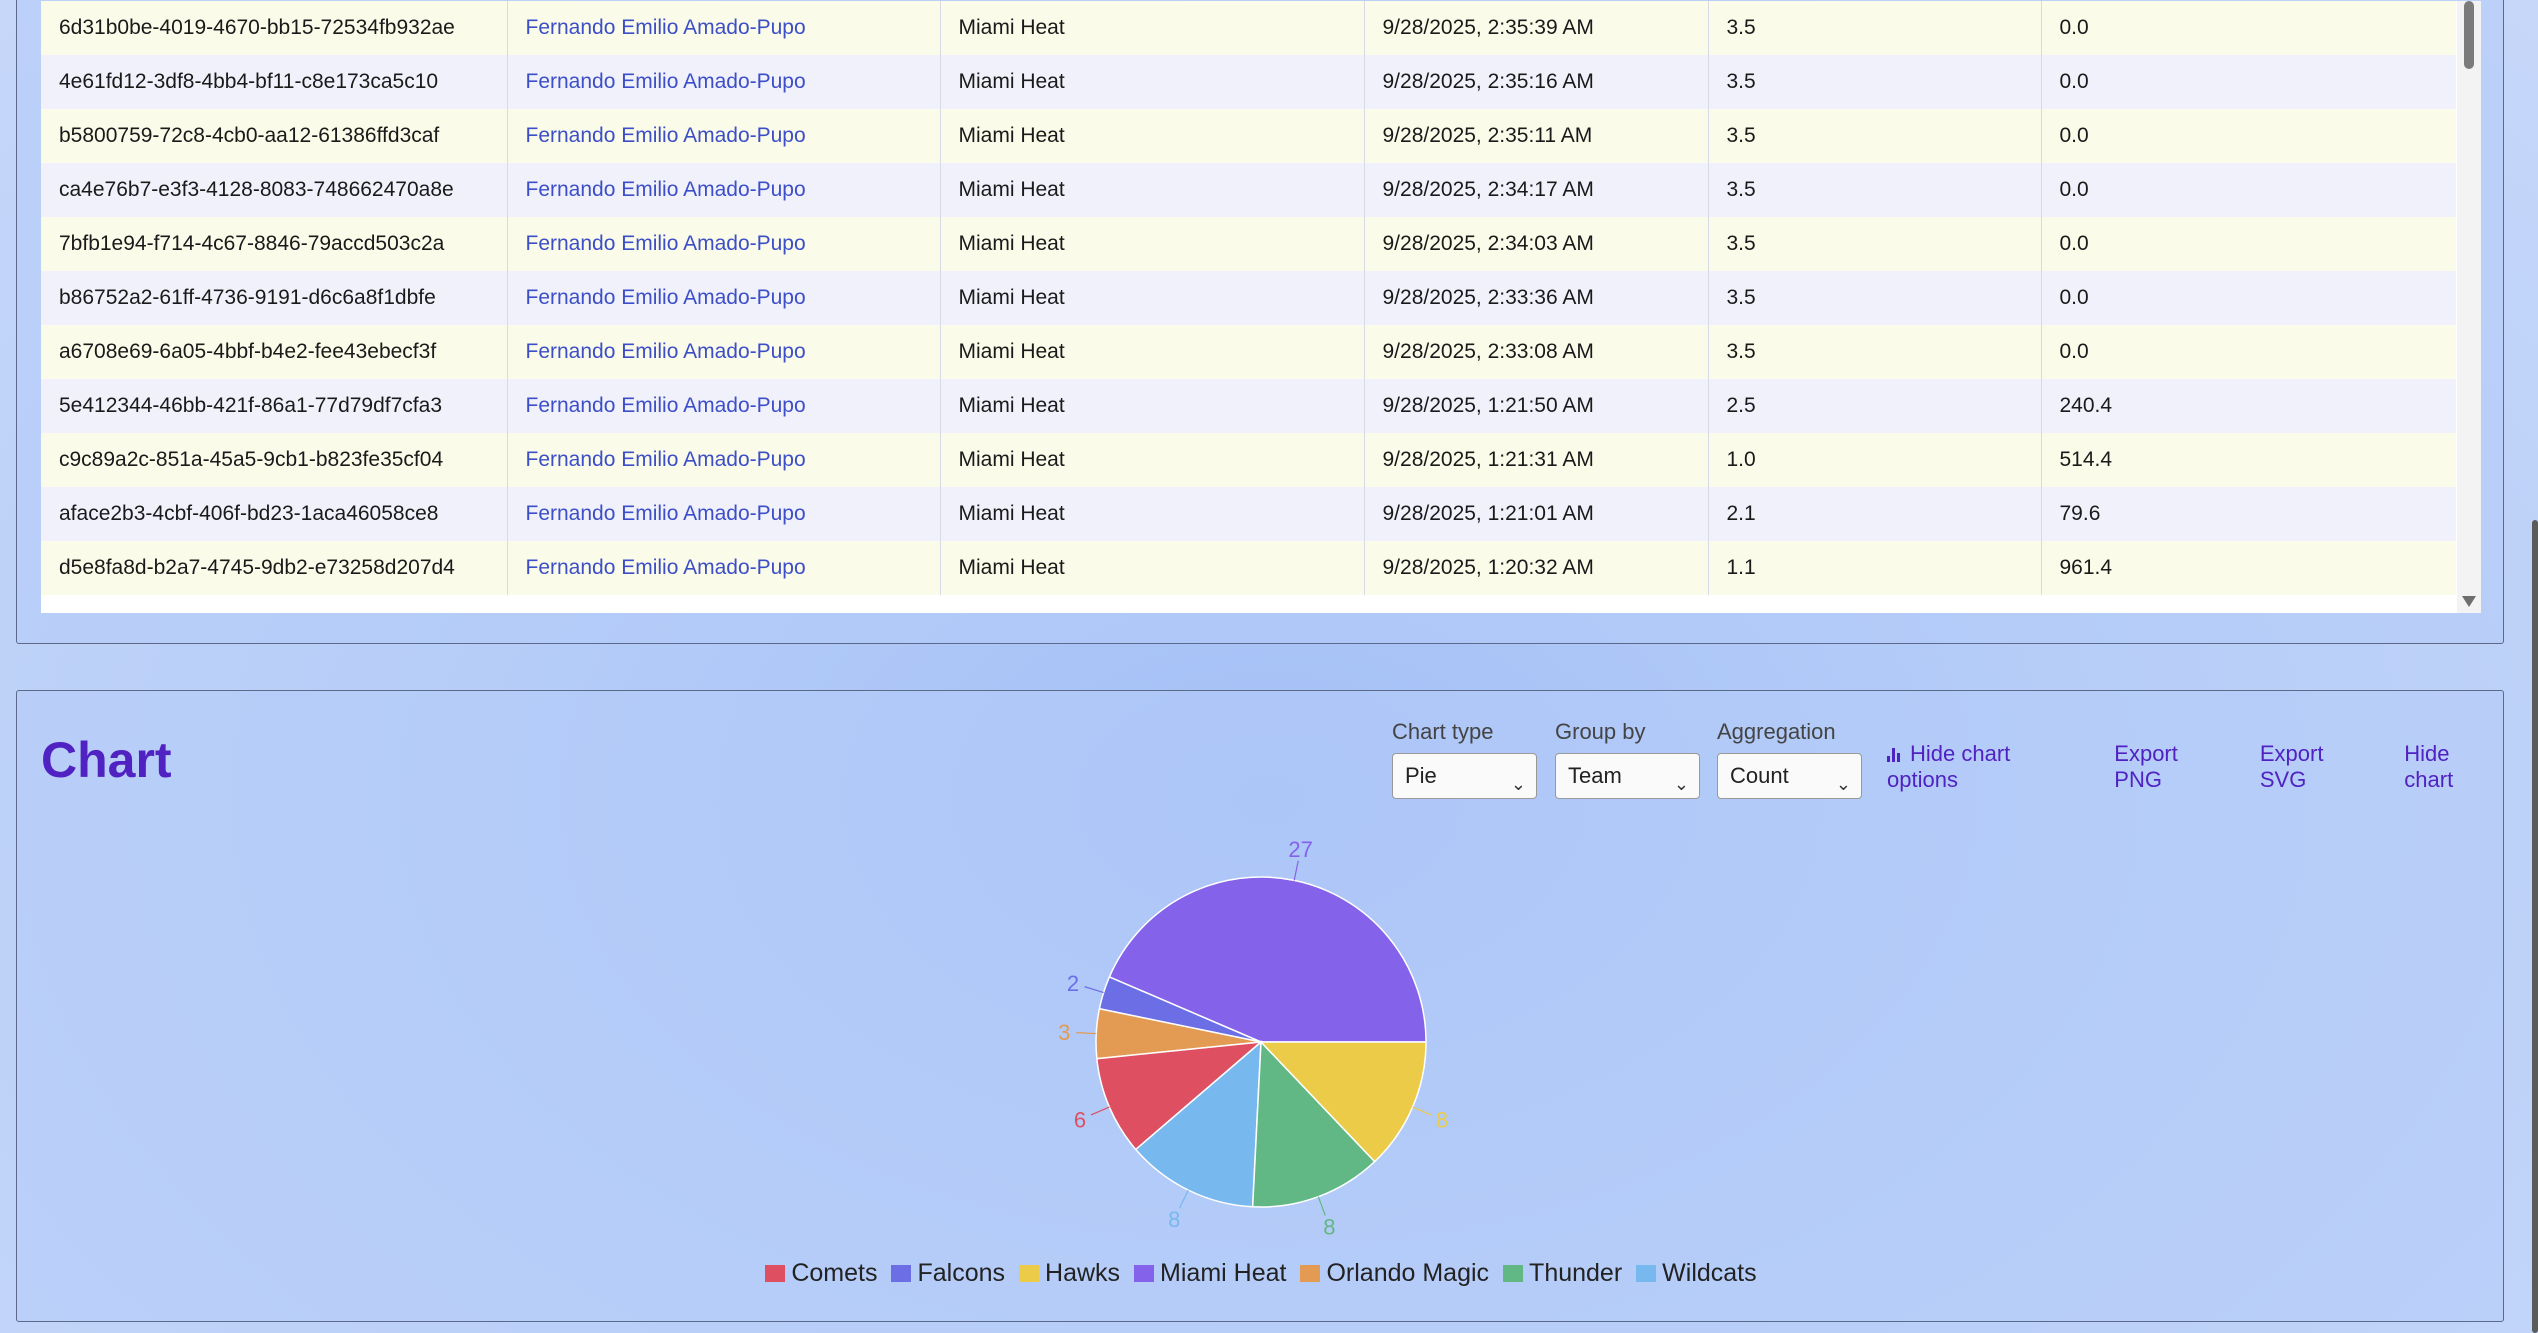  What do you see at coordinates (1759, 775) in the screenshot?
I see `aggregation-value: Count` at bounding box center [1759, 775].